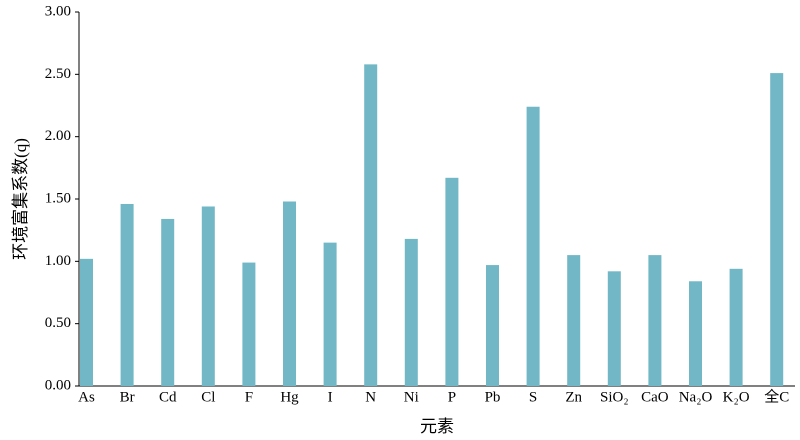 The width and height of the screenshot is (800, 440). What do you see at coordinates (127, 397) in the screenshot?
I see `x-tick-label: Br` at bounding box center [127, 397].